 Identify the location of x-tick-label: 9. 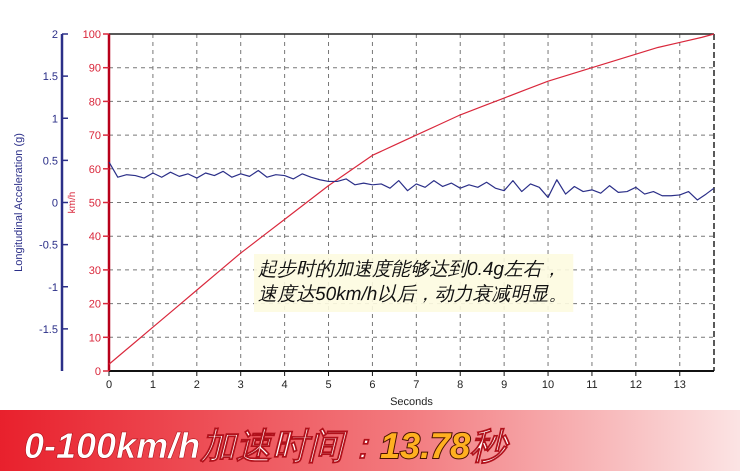
(504, 385).